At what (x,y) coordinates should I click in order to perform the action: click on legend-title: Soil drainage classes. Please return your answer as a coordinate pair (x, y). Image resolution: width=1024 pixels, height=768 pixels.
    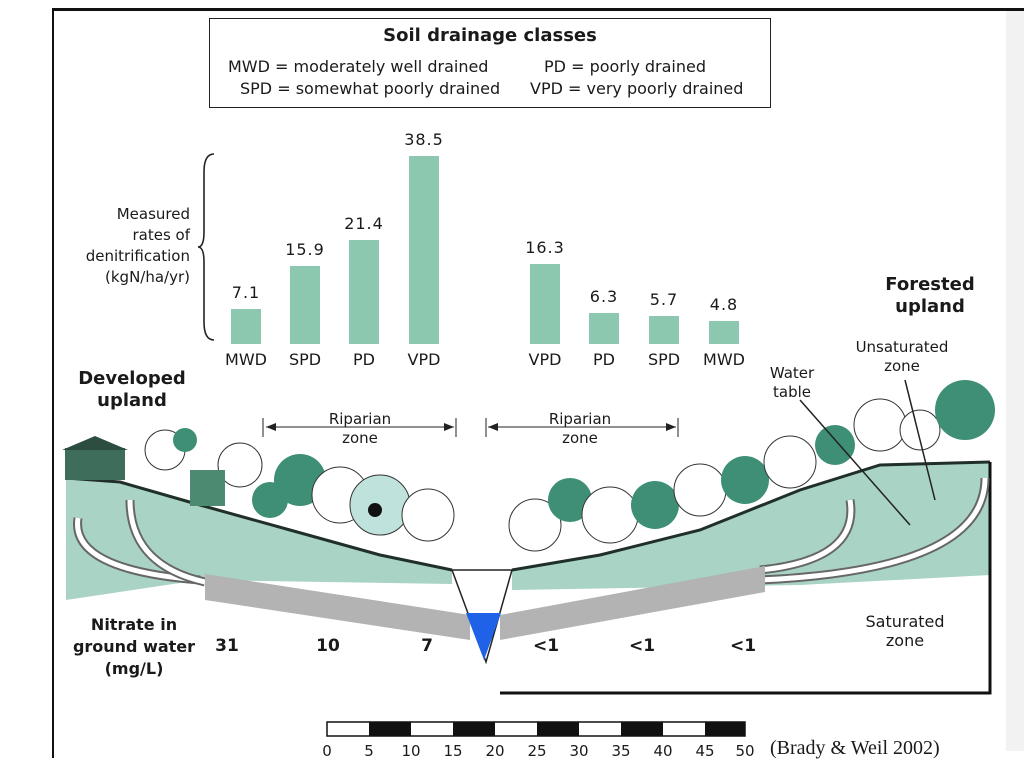
    Looking at the image, I should click on (490, 35).